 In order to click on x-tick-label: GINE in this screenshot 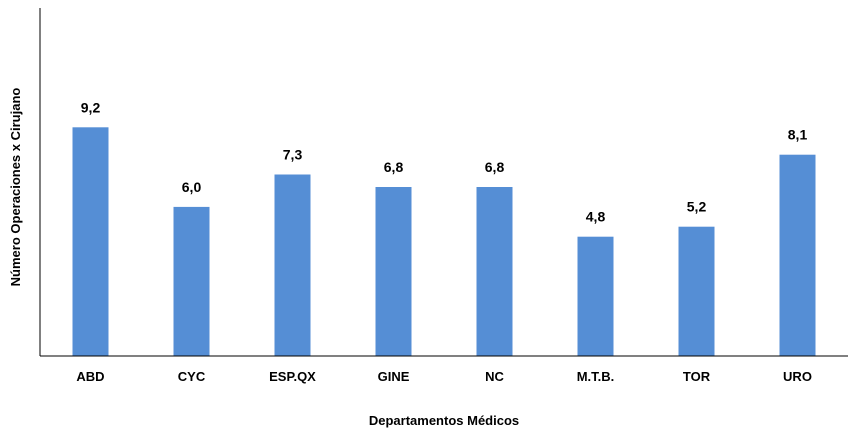, I will do `click(394, 376)`.